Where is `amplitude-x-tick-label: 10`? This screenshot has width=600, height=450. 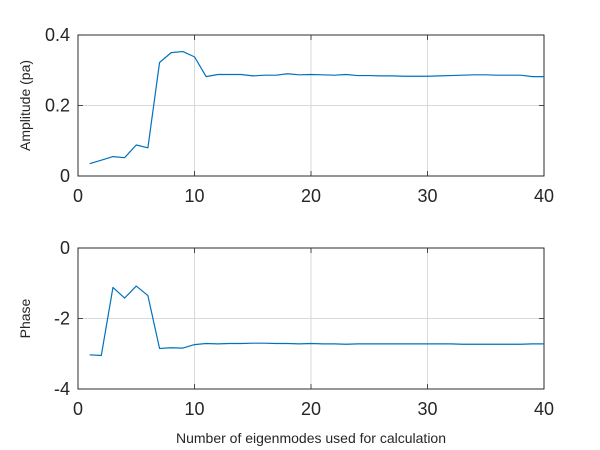
amplitude-x-tick-label: 10 is located at coordinates (194, 196).